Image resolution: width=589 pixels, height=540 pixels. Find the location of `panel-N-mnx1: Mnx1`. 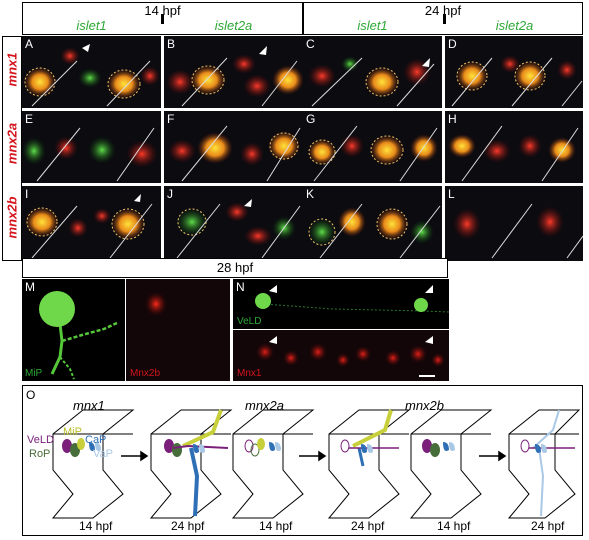

panel-N-mnx1: Mnx1 is located at coordinates (341, 355).